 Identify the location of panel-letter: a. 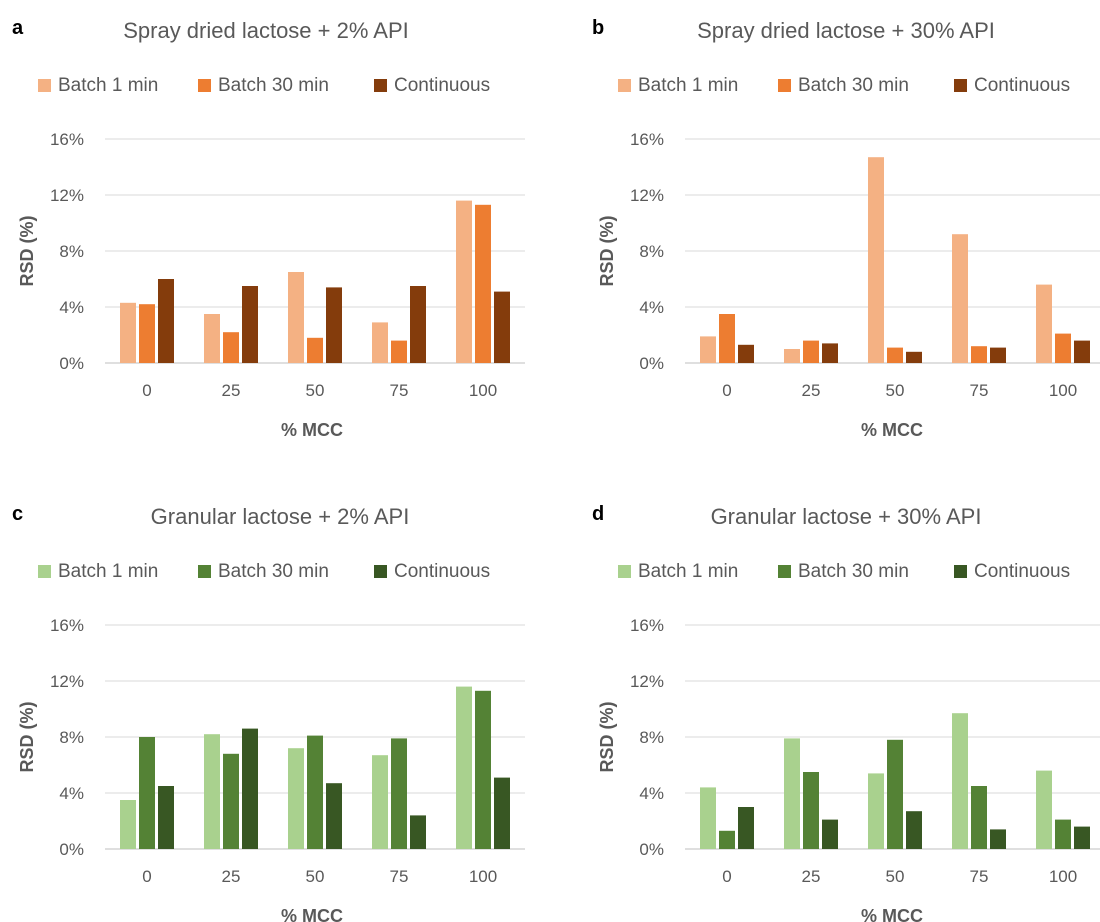
(18, 28).